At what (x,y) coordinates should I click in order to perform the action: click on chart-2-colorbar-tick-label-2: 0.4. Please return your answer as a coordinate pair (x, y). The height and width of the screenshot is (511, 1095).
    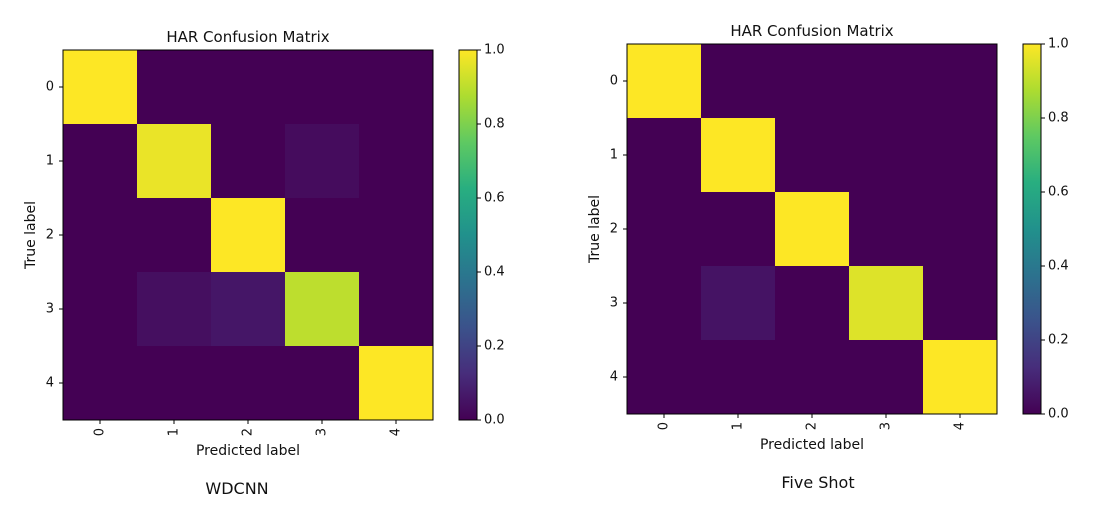
    Looking at the image, I should click on (1058, 266).